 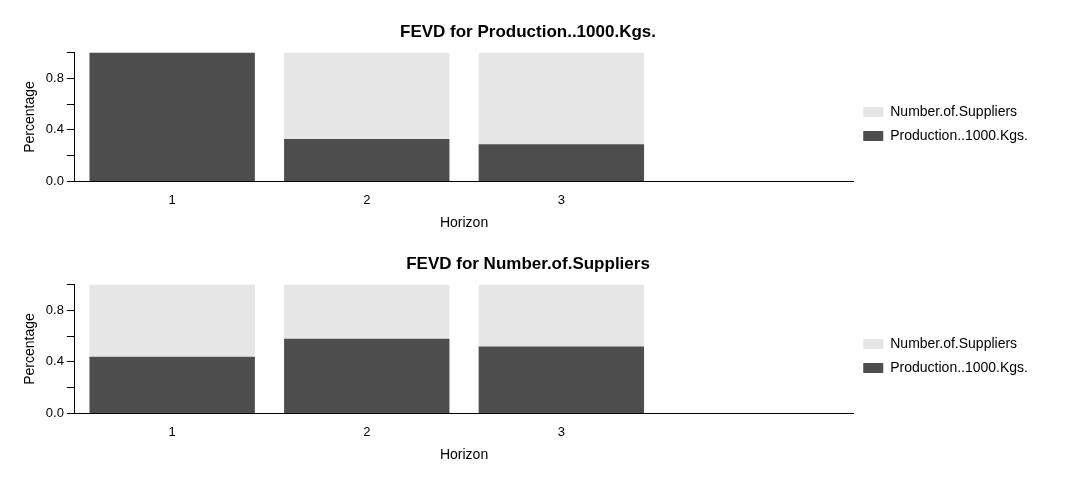 I want to click on chart-title: FEVD for Production..1000.Kgs., so click(x=528, y=31).